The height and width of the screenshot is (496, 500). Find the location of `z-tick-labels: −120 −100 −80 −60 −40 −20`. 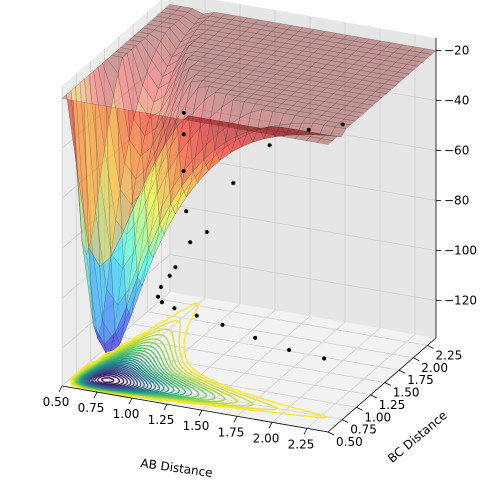

z-tick-labels: −120 −100 −80 −60 −40 −20 is located at coordinates (456, 176).